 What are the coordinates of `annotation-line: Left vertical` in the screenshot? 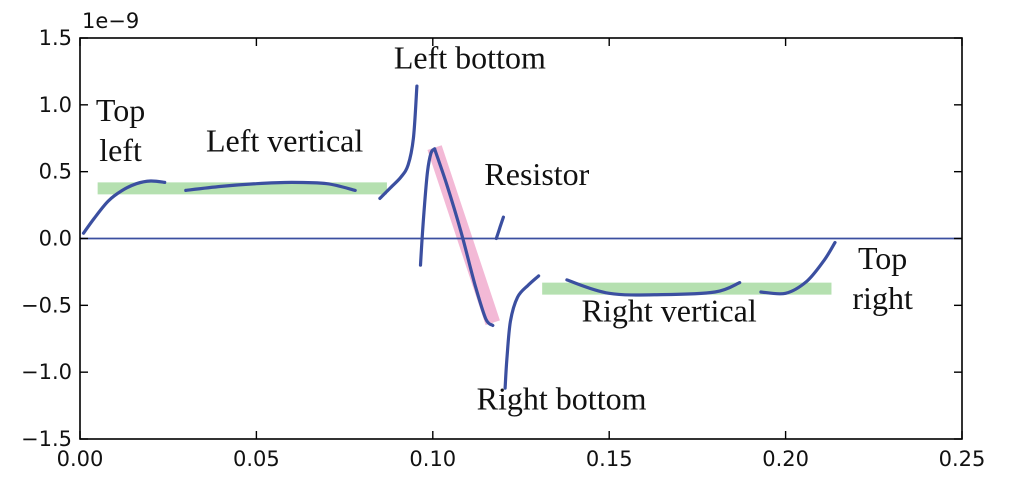 It's located at (284, 141).